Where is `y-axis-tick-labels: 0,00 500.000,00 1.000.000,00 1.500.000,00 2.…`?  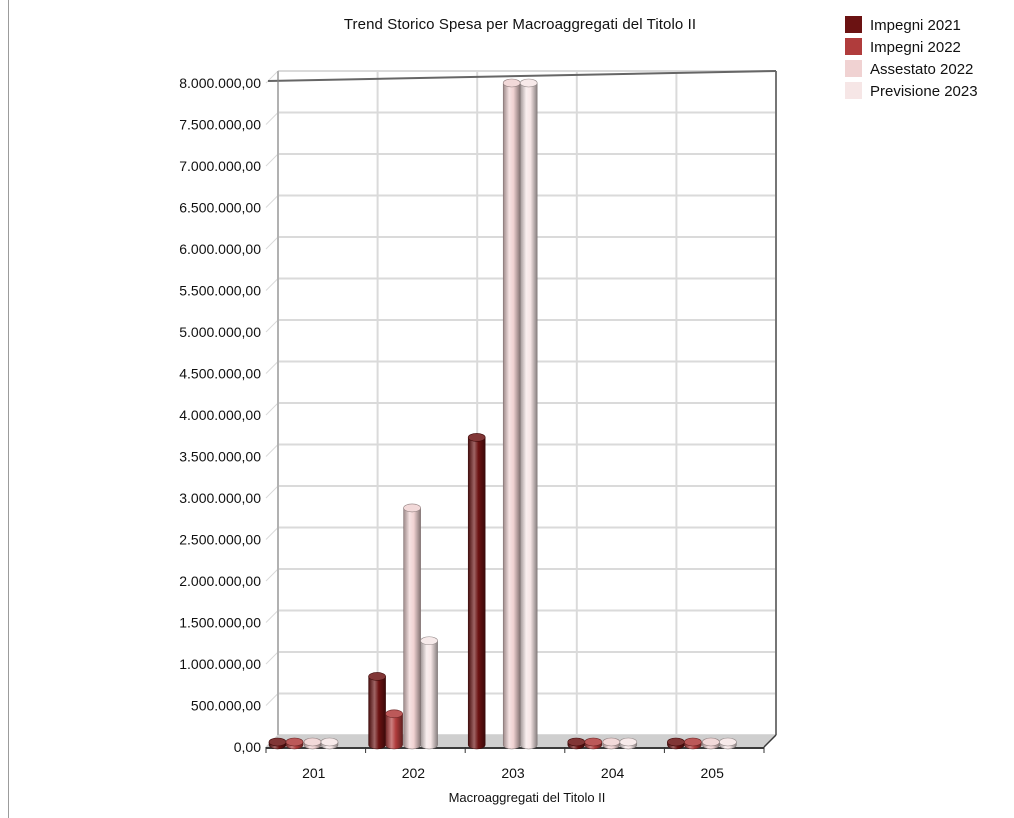
y-axis-tick-labels: 0,00 500.000,00 1.000.000,00 1.500.000,00 2.… is located at coordinates (220, 415).